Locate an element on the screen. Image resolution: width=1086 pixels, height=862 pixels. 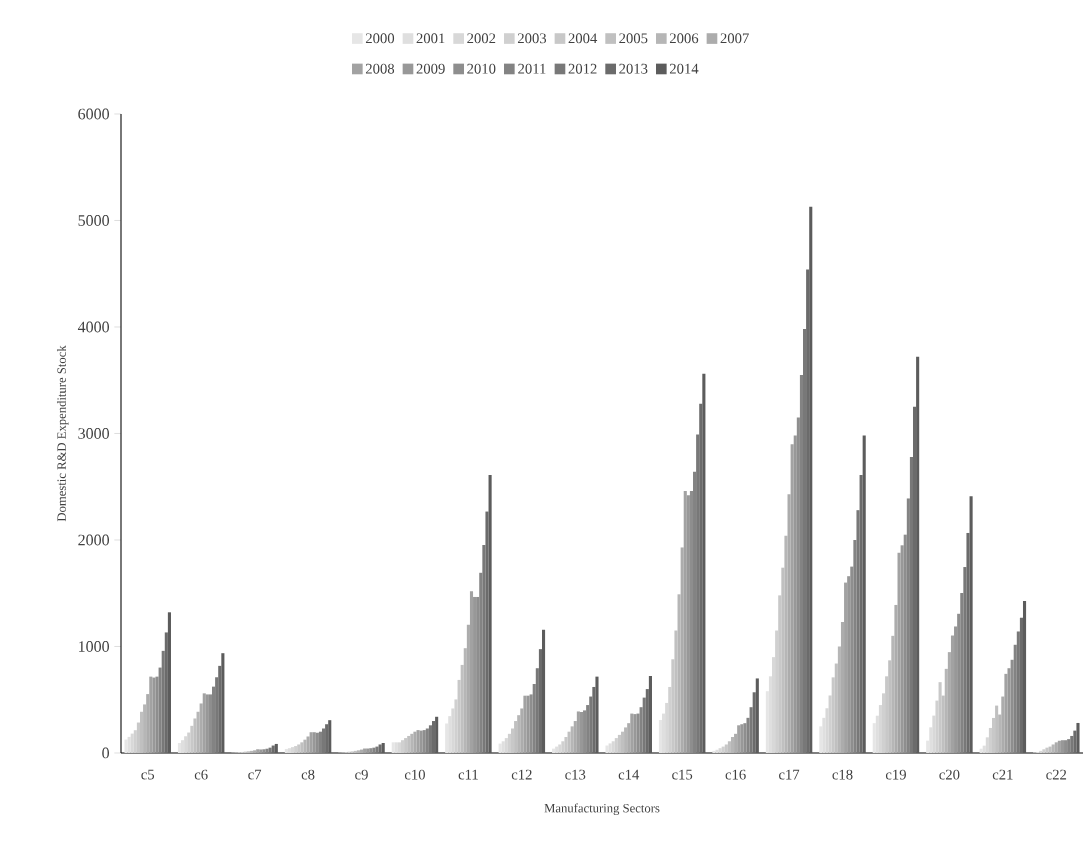
legend-label: 2005 is located at coordinates (633, 38).